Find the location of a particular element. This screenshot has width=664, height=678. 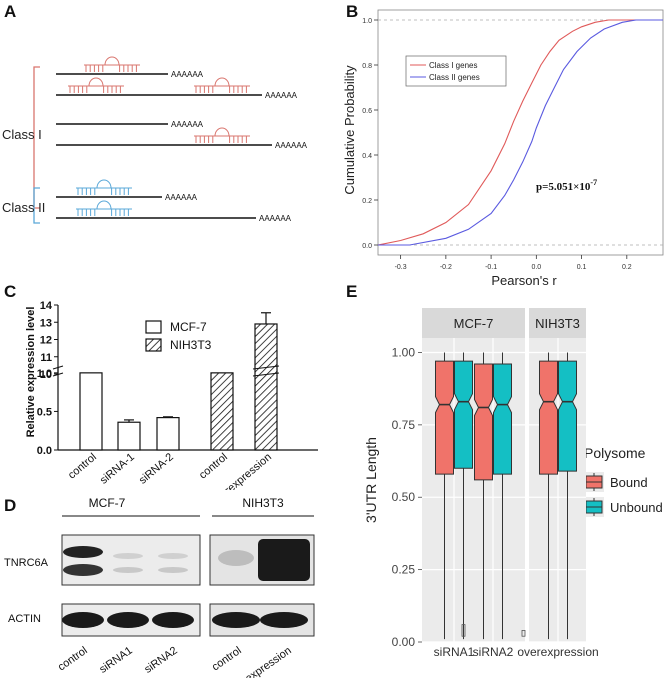

wb-row-tnrc6a: TNRC6A is located at coordinates (26, 563).